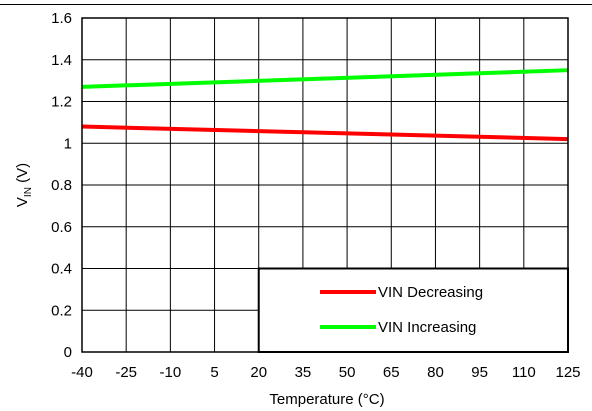 This screenshot has width=592, height=411. Describe the element at coordinates (567, 372) in the screenshot. I see `x-tick-label: 125` at that location.